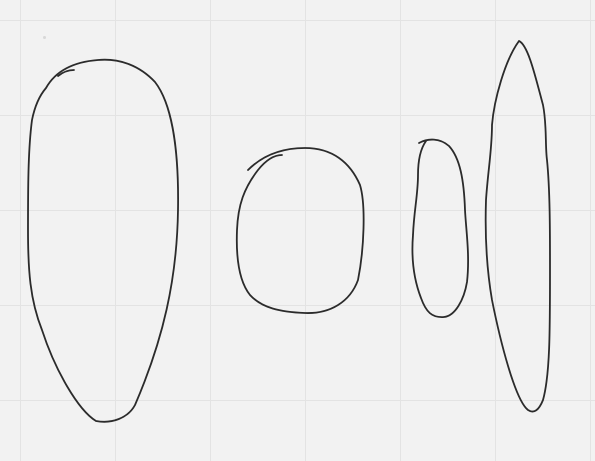 The height and width of the screenshot is (461, 595). Describe the element at coordinates (440, 229) in the screenshot. I see `small-oval-stroke` at that location.